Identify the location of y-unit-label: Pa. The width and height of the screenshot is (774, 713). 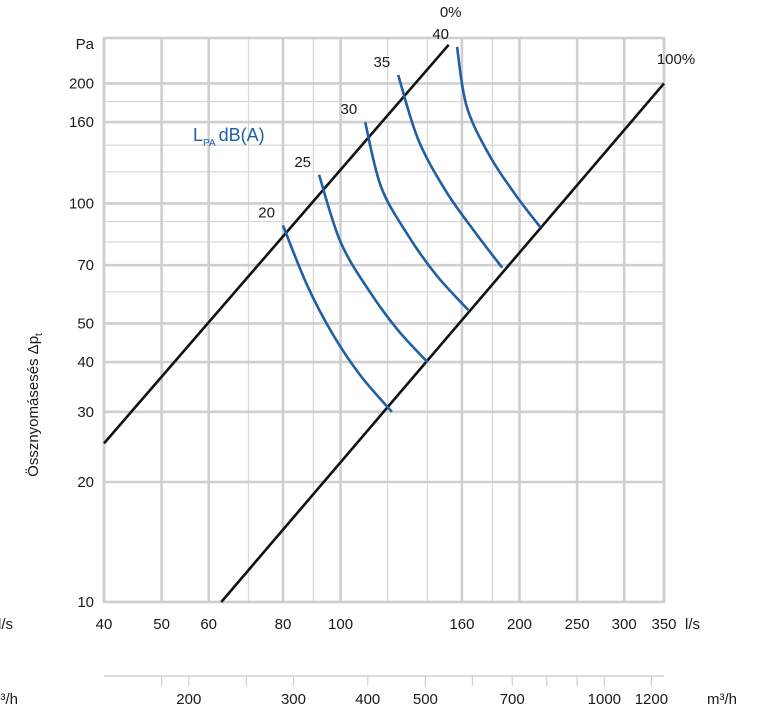
(85, 44).